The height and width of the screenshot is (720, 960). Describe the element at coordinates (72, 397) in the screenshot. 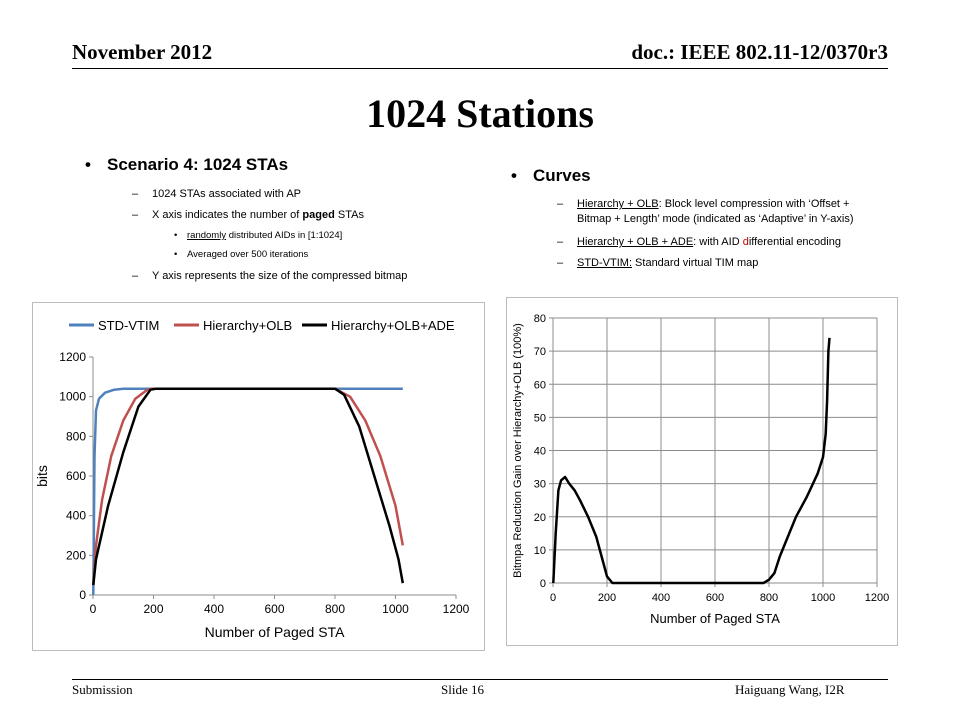

I see `y-tick-label: 1000` at that location.